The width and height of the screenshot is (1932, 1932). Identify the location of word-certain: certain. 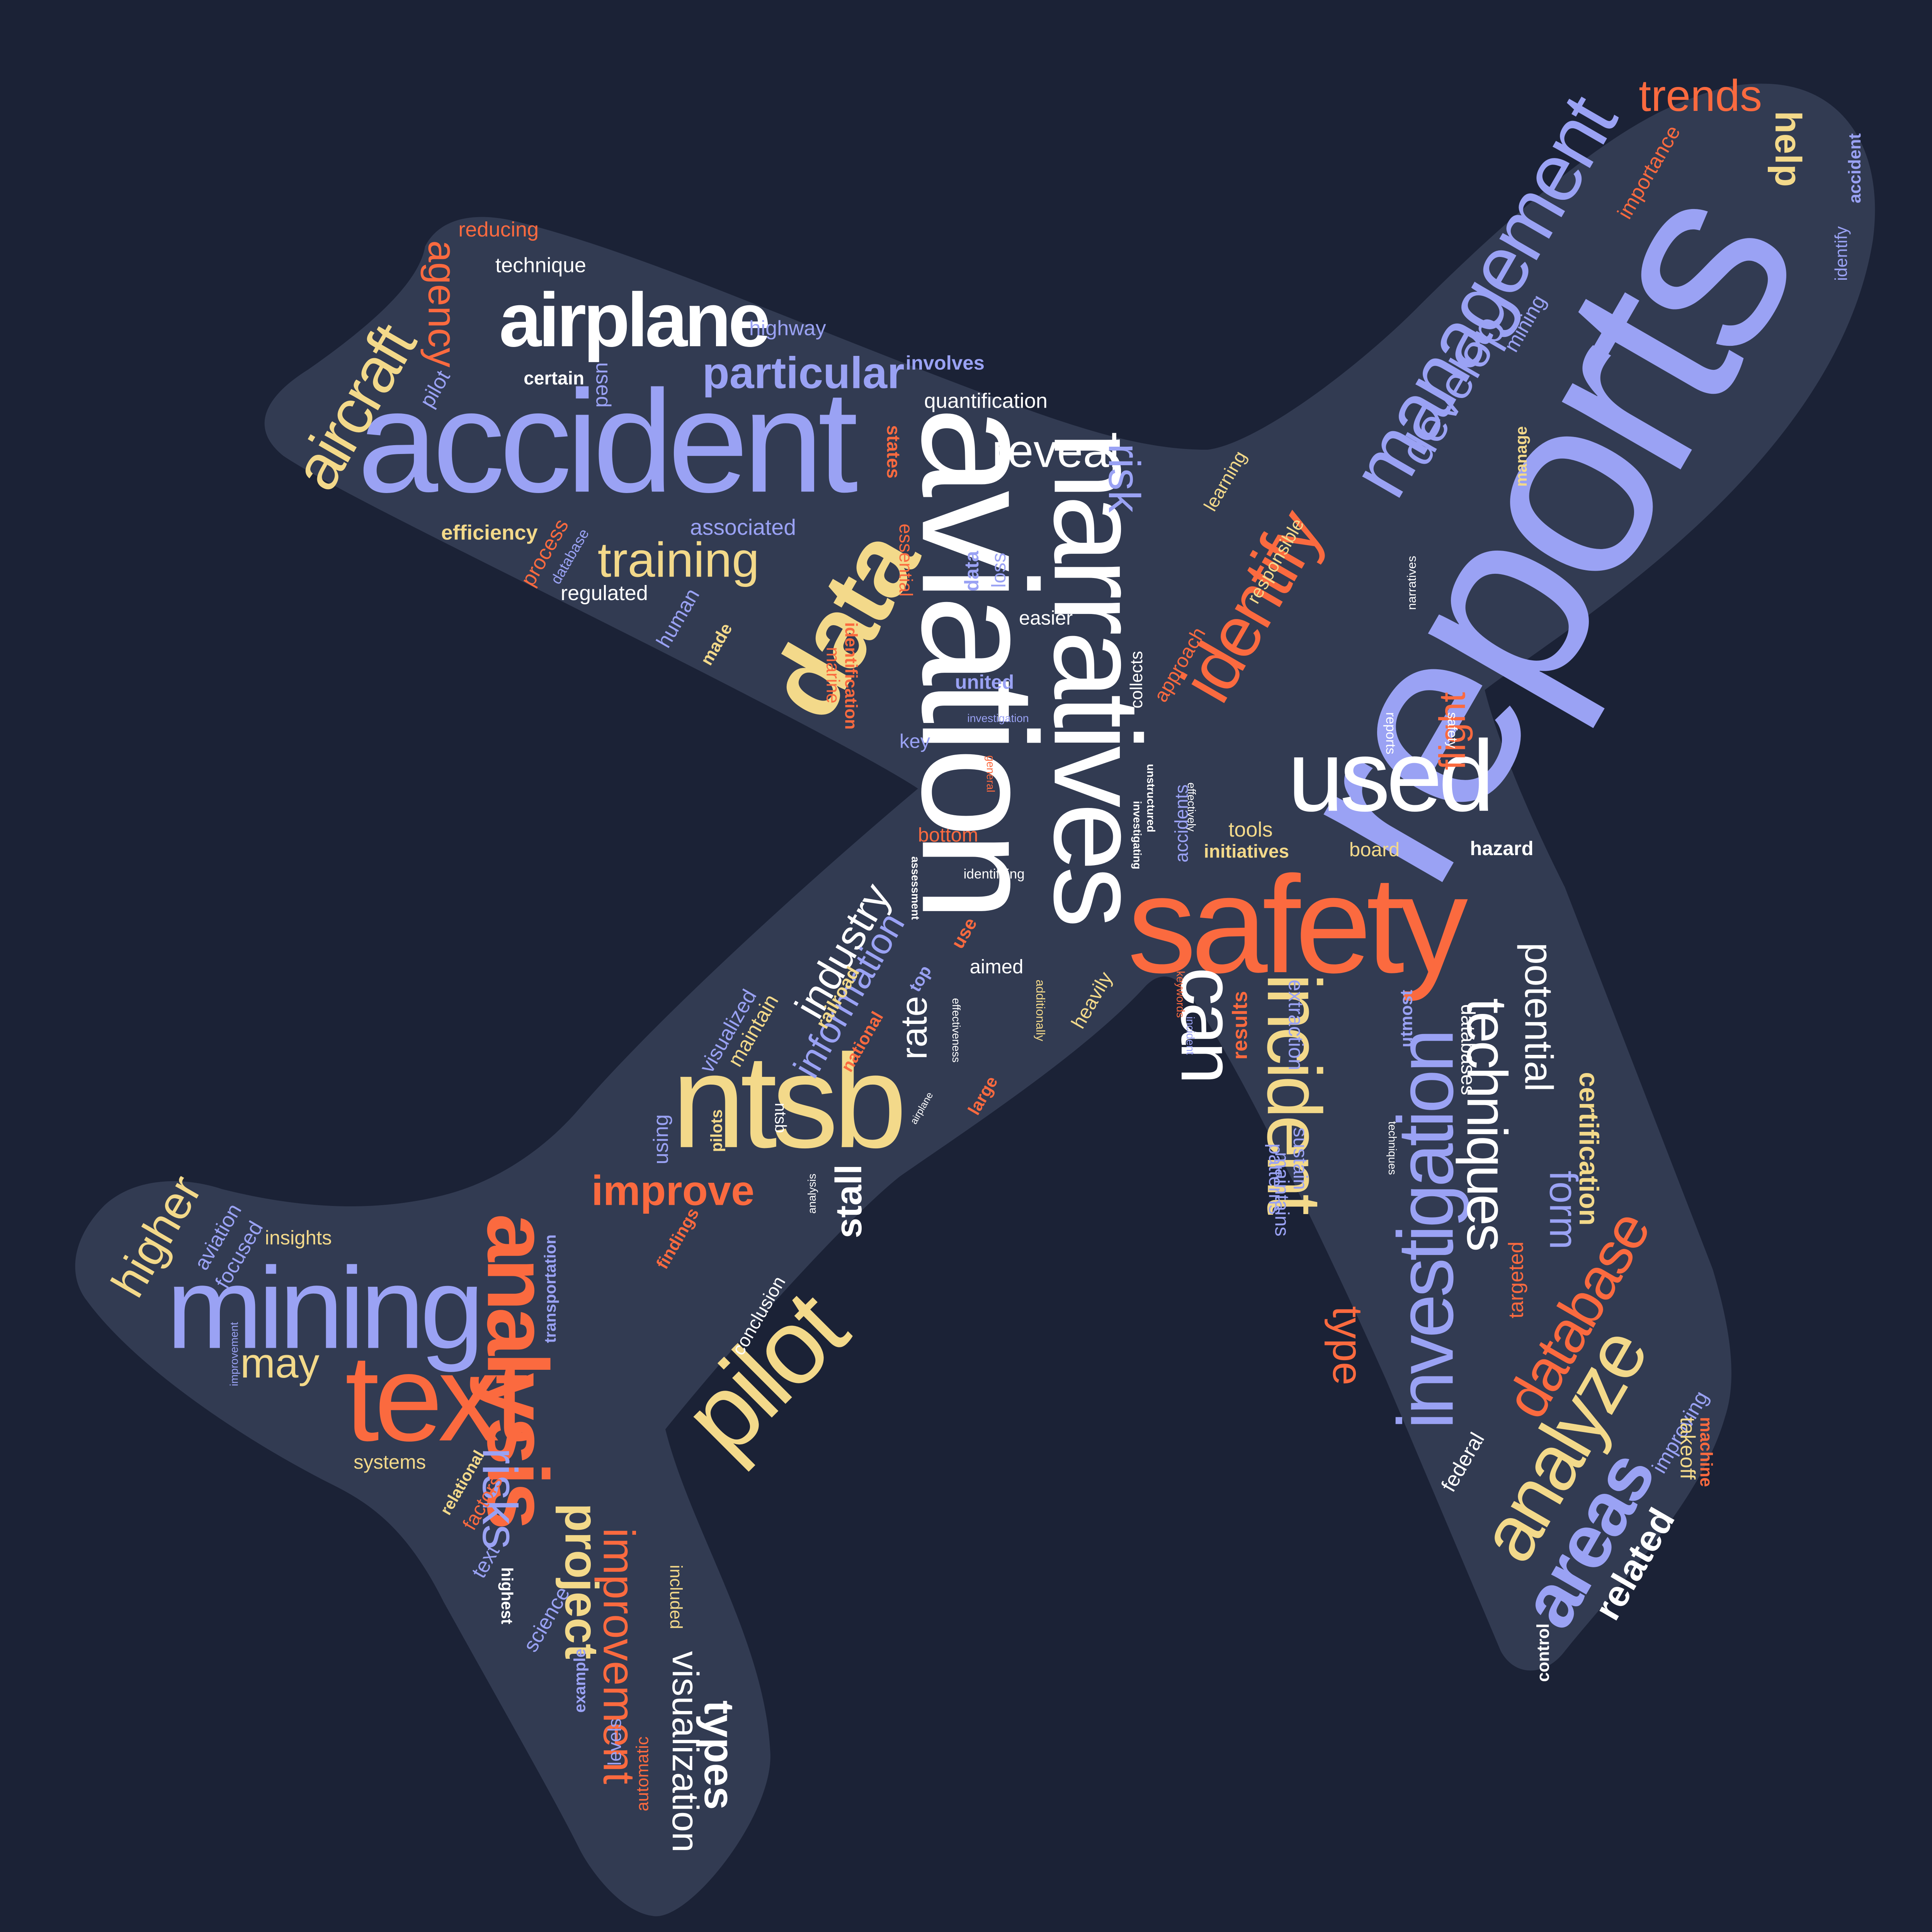
(554, 378).